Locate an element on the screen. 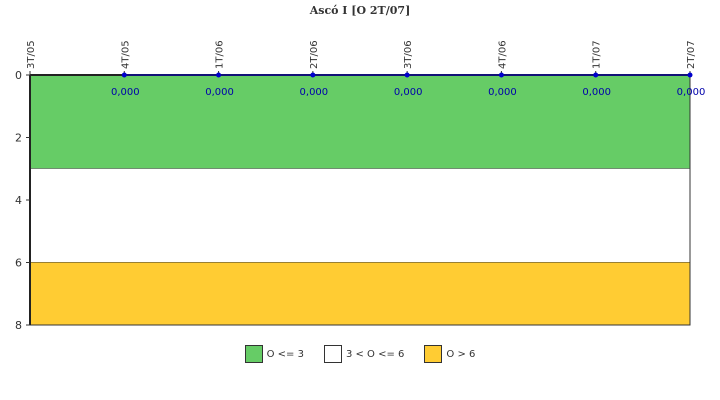  data-label-1: 0,000 is located at coordinates (125, 92).